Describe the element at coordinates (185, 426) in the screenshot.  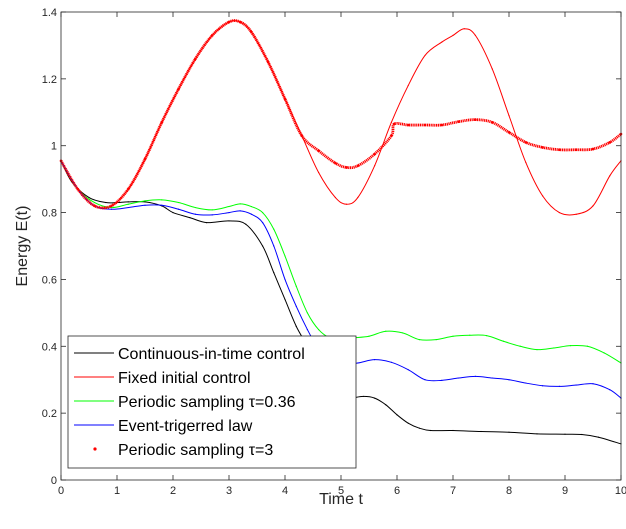
I see `legend-label: Event-trigerred law` at that location.